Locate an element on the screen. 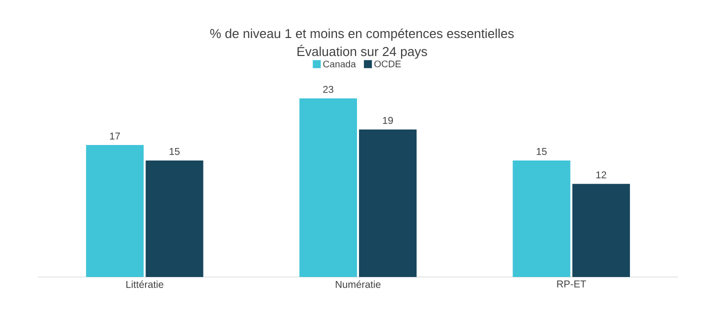 This screenshot has width=725, height=318. data-label: 23 is located at coordinates (328, 89).